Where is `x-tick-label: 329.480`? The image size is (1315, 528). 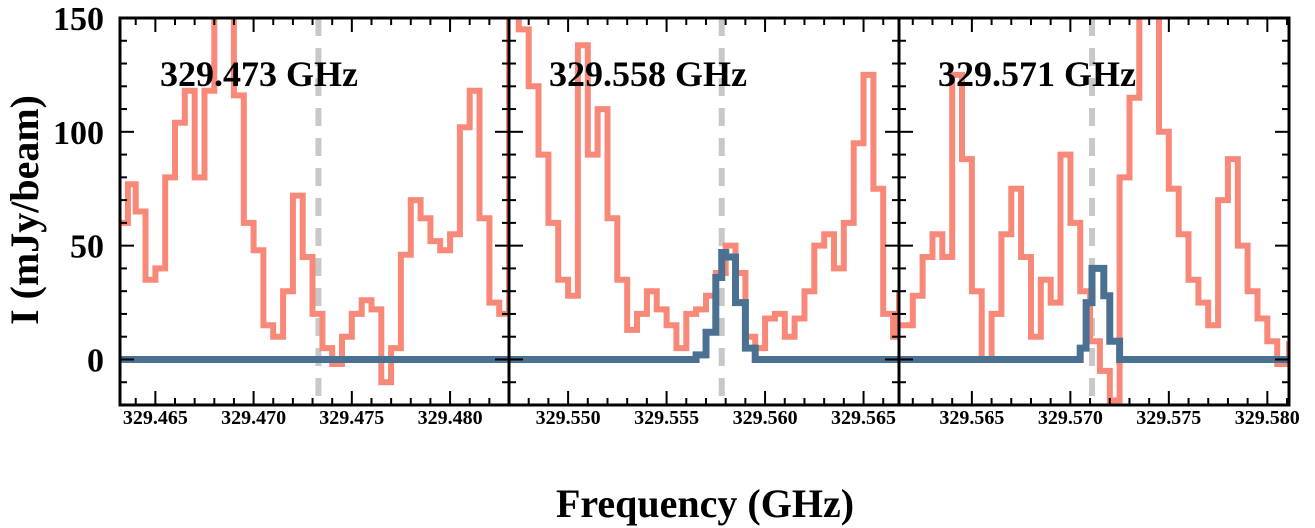
x-tick-label: 329.480 is located at coordinates (450, 418).